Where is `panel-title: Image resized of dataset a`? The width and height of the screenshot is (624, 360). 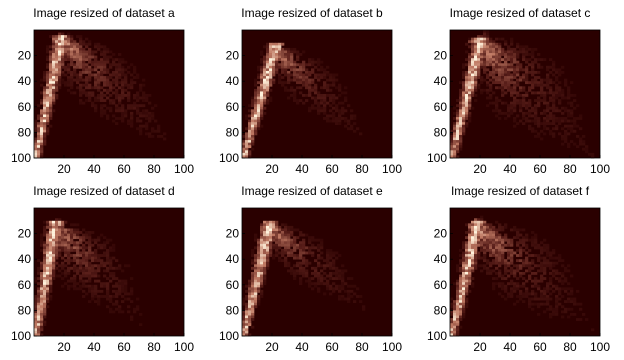 panel-title: Image resized of dataset a is located at coordinates (104, 13).